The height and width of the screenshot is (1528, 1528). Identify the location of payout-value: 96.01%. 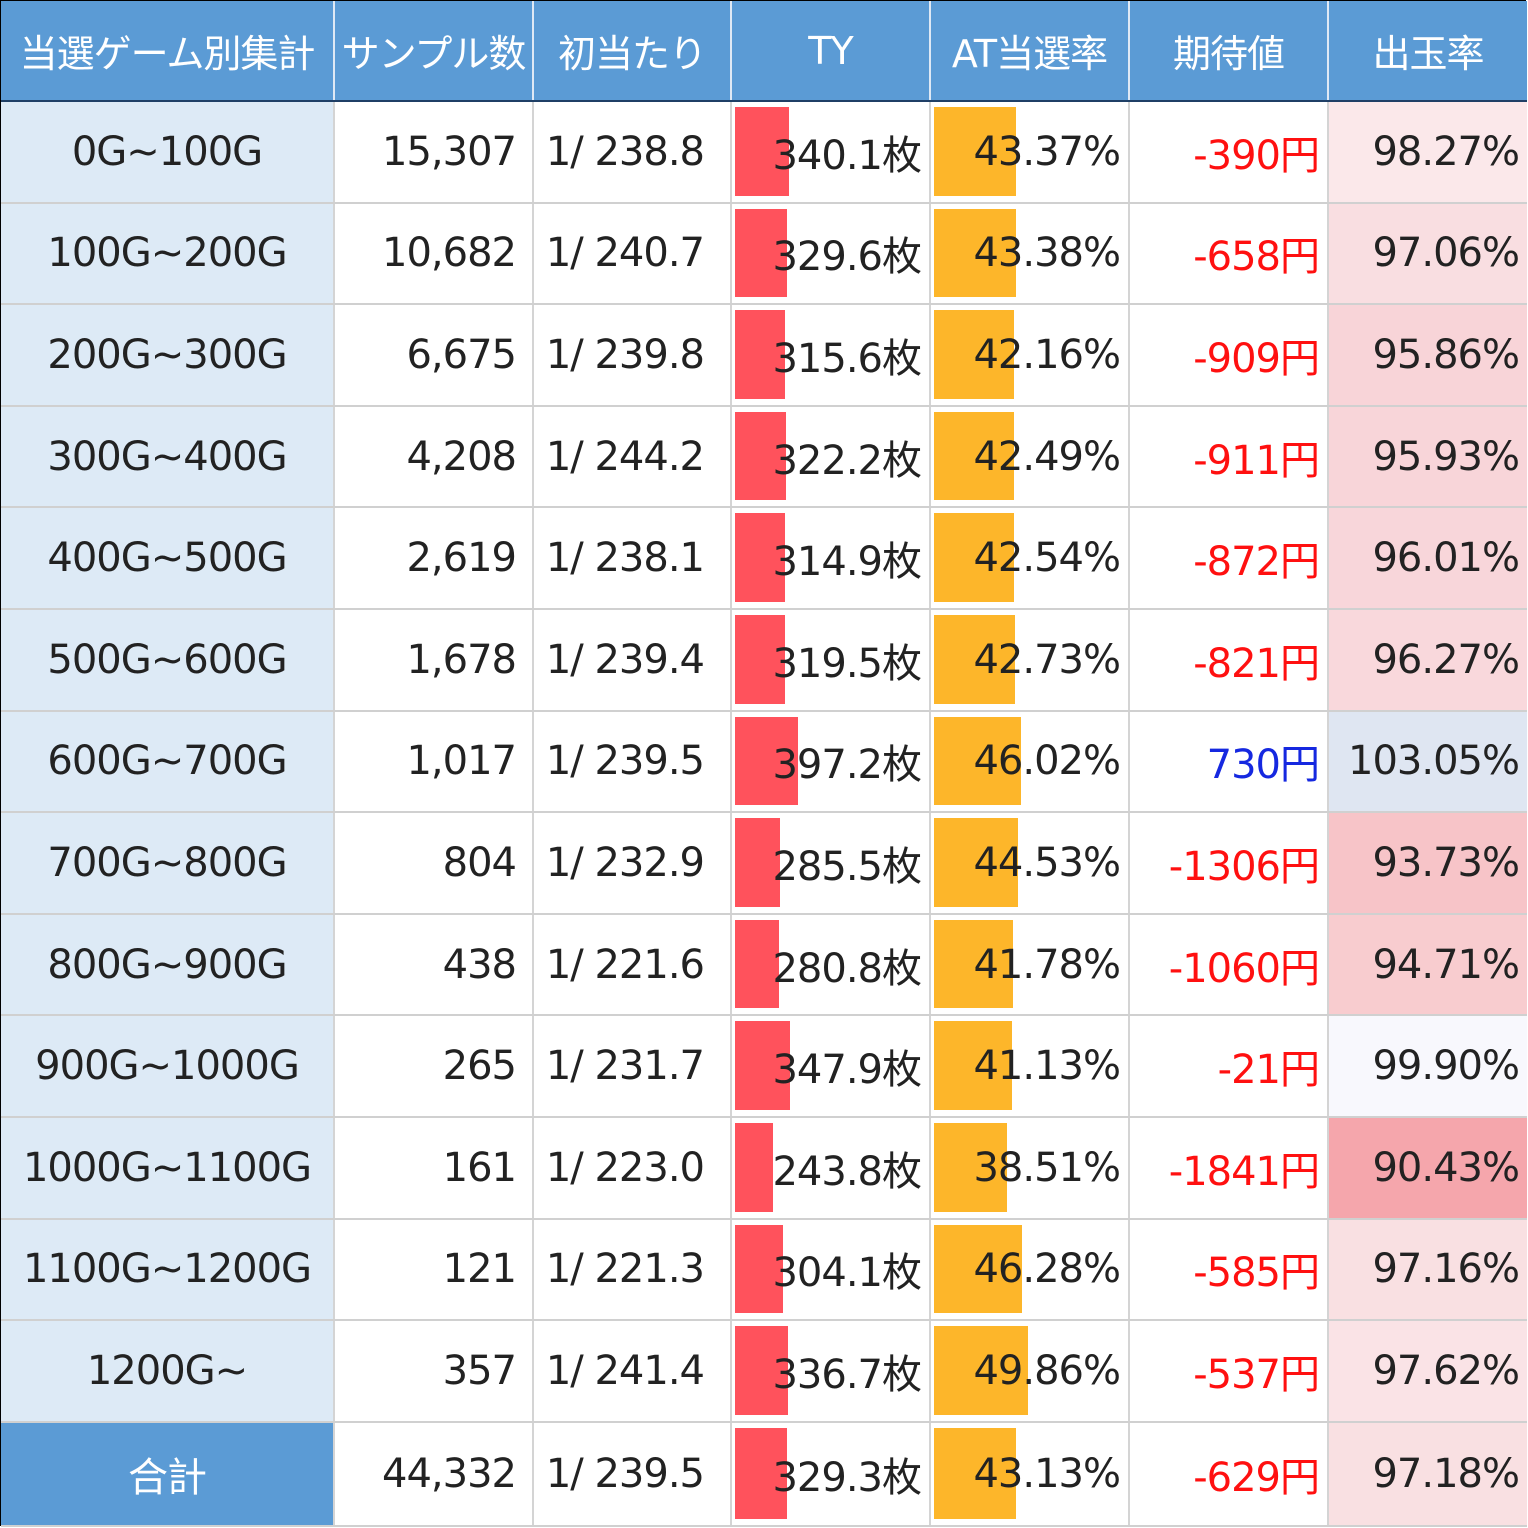
(1446, 558).